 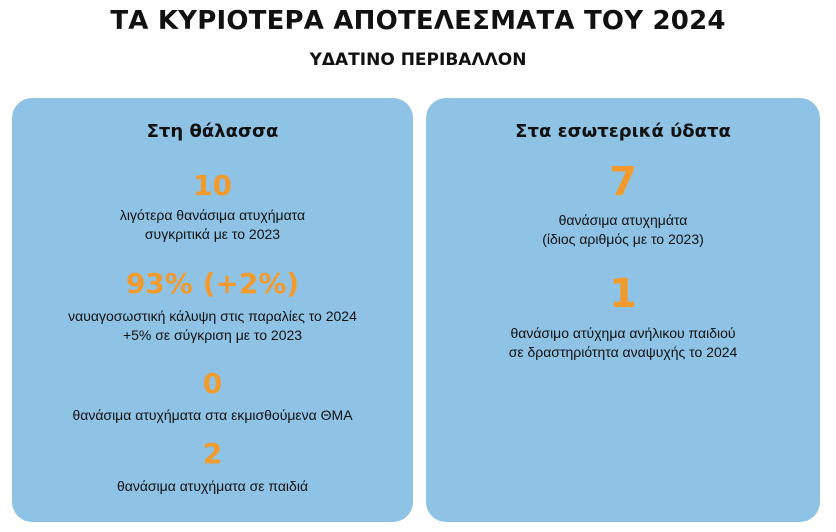 I want to click on stat-value: 2, so click(x=212, y=453).